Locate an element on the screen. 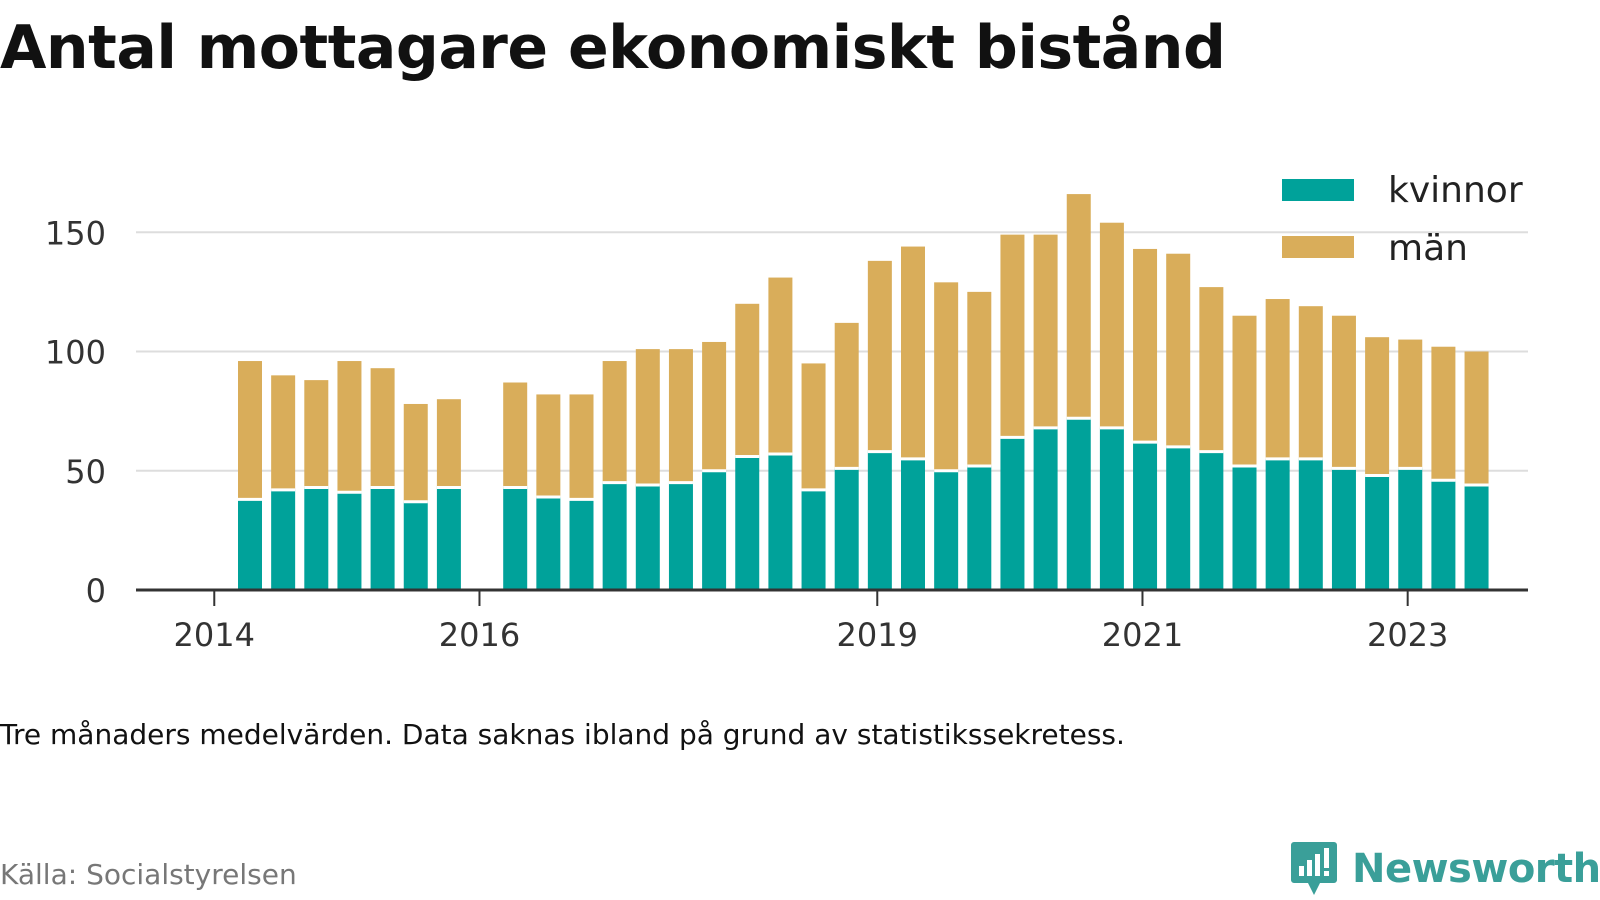 The image size is (1600, 900). bar-man-2023-Q3 is located at coordinates (1476, 418).